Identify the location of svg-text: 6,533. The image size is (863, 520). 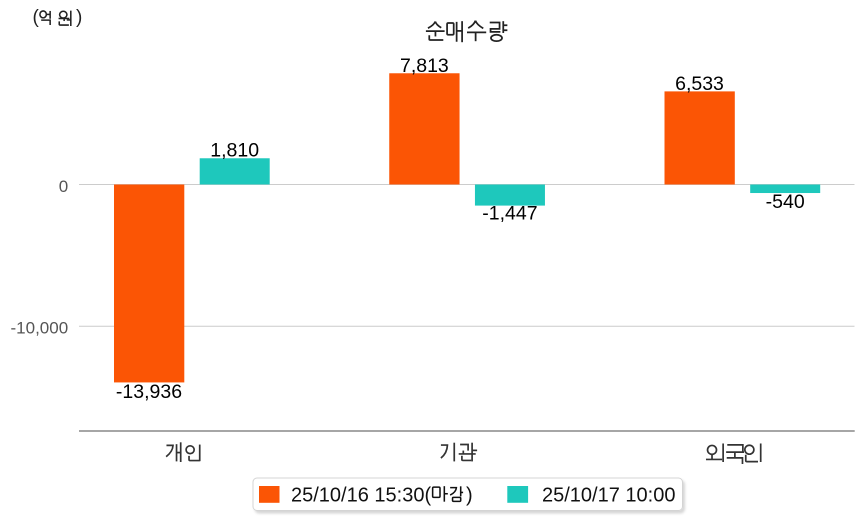
(699, 84).